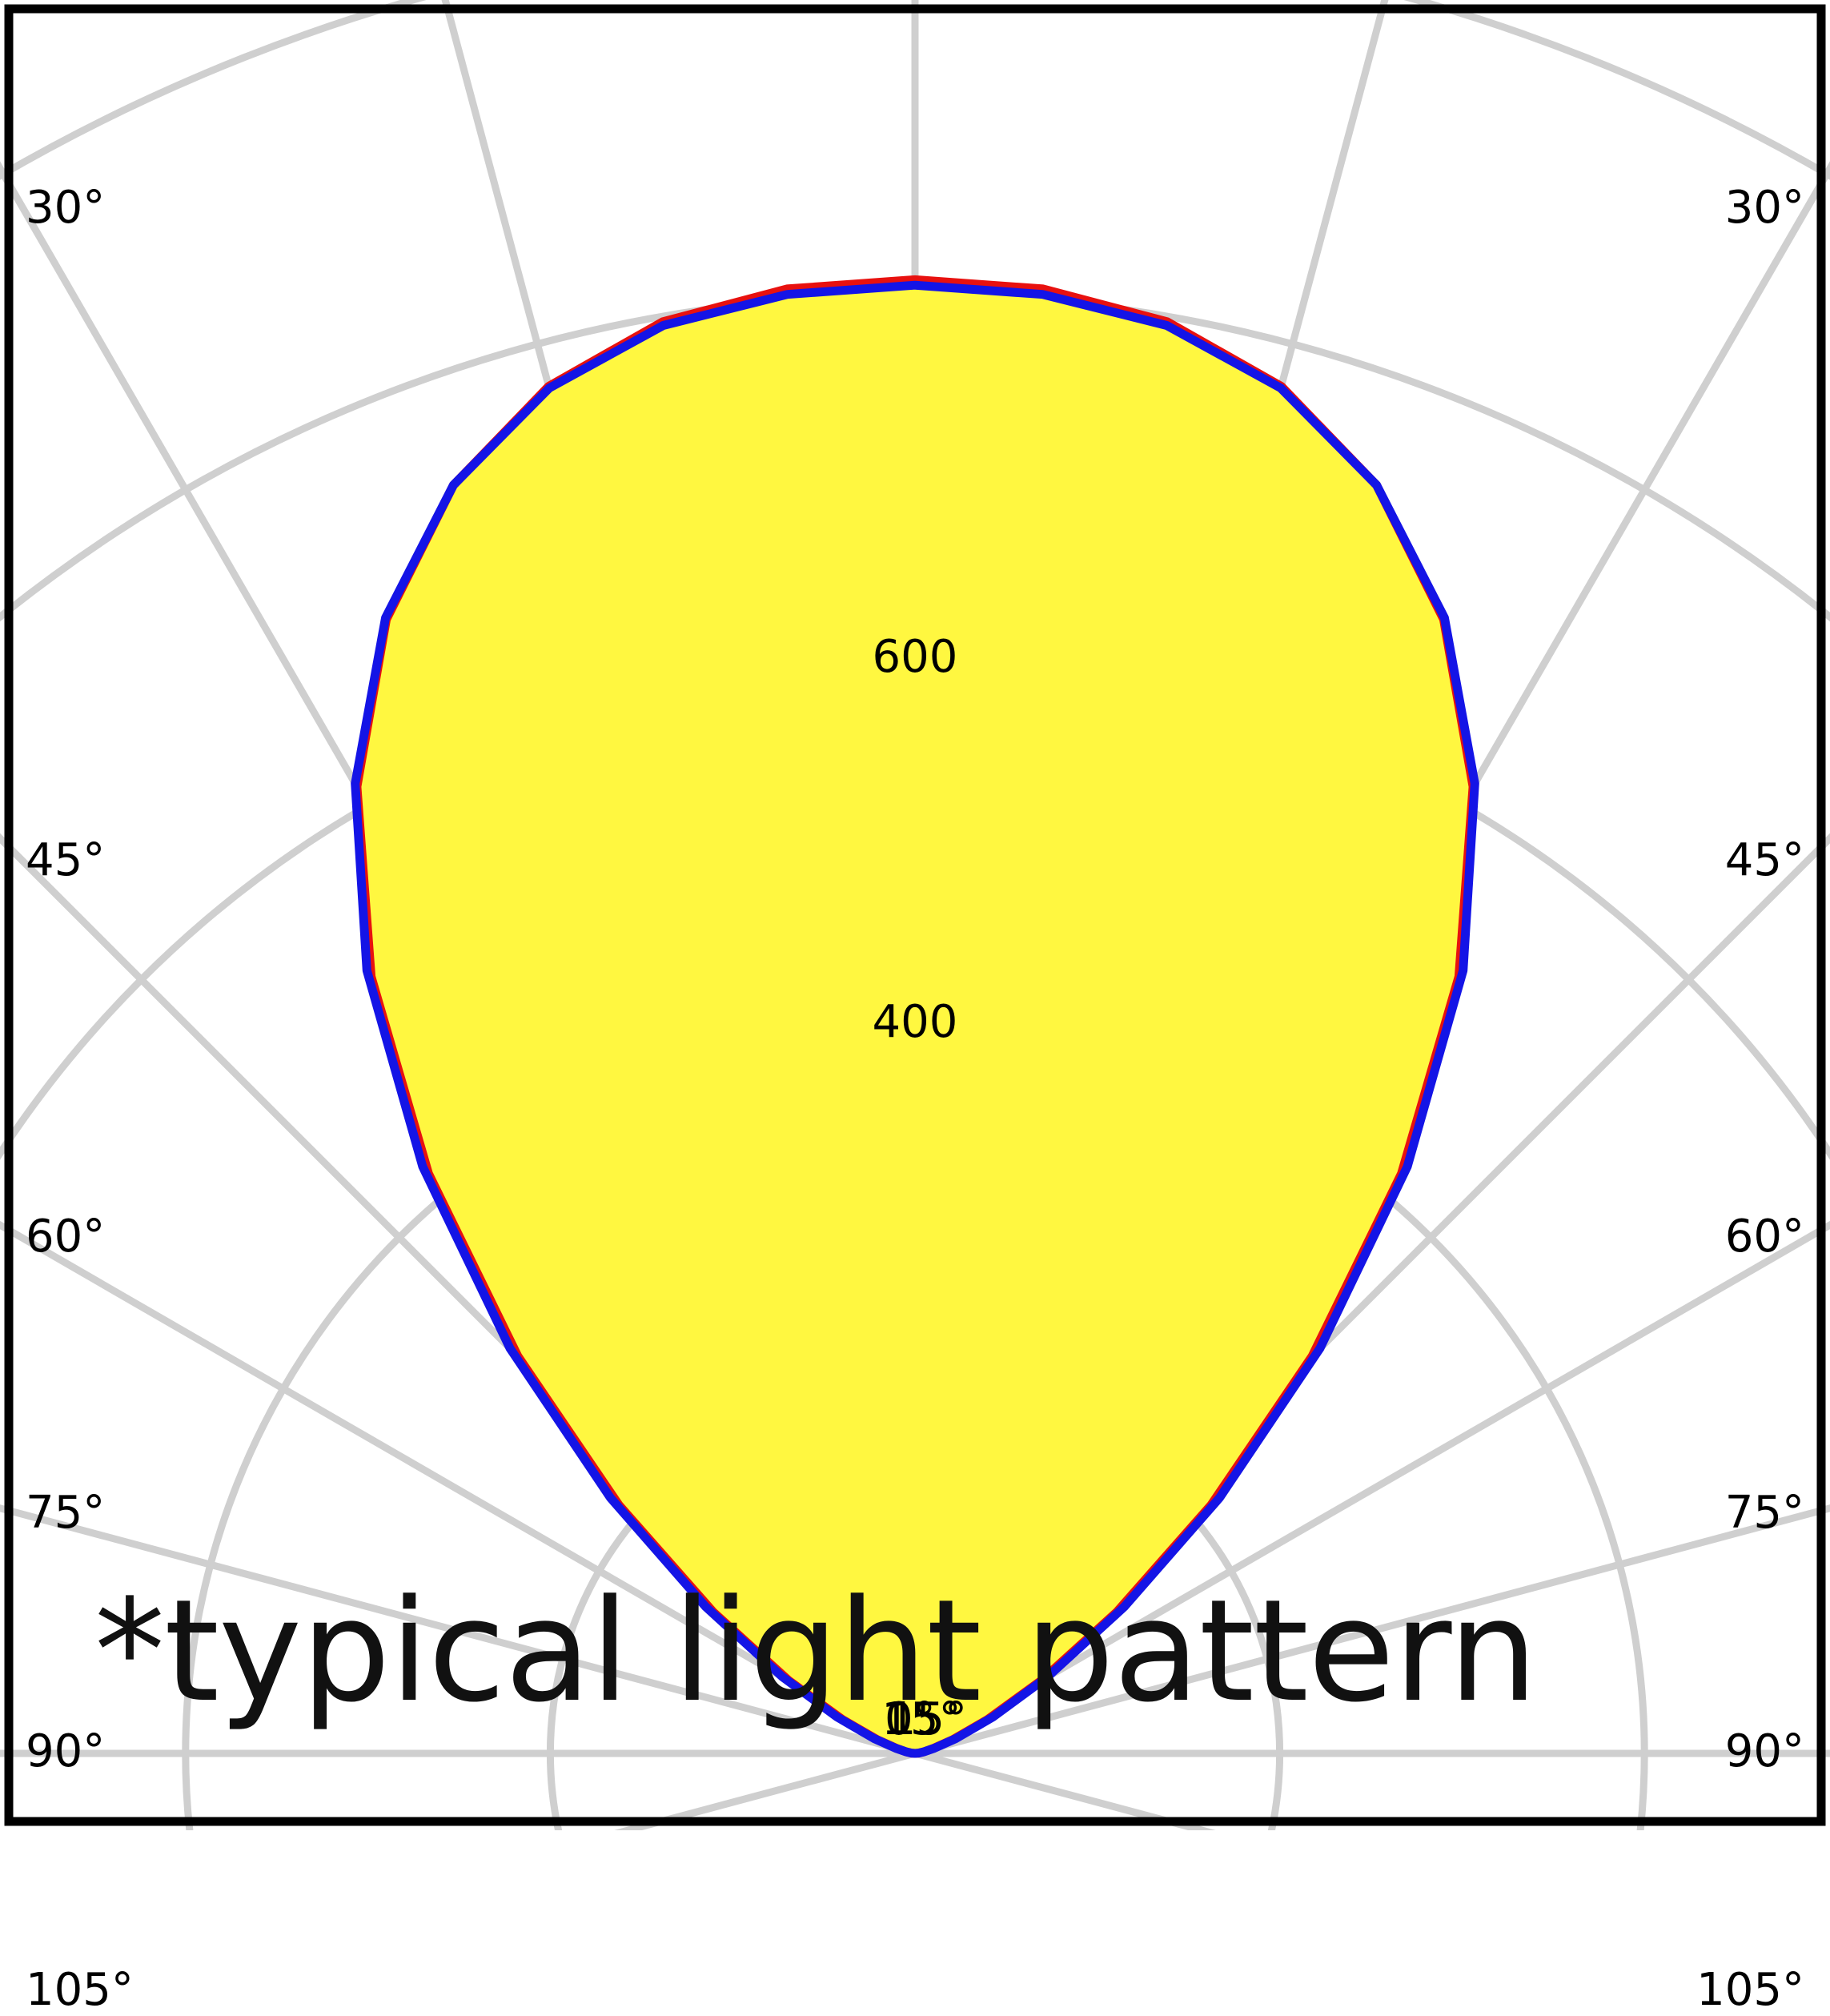 The width and height of the screenshot is (1830, 2016). I want to click on angle-label-right-75: 75°, so click(1764, 1512).